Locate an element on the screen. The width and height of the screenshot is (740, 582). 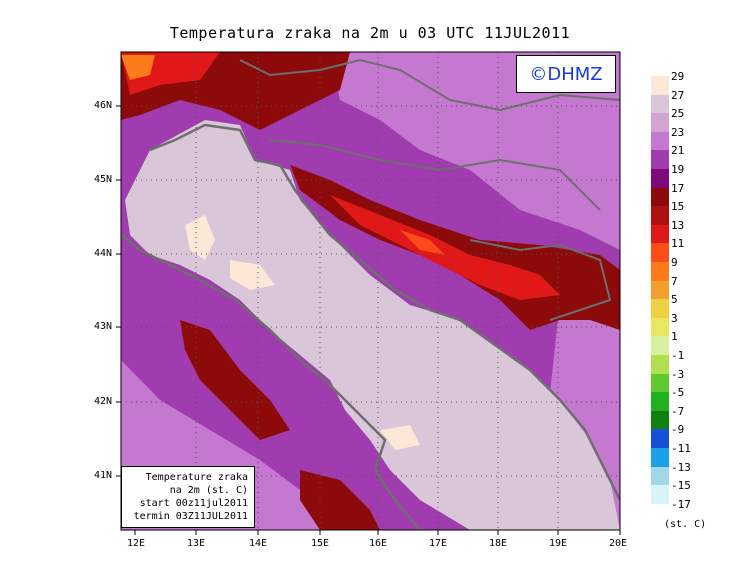
colorbar-label: -15 is located at coordinates (681, 486).